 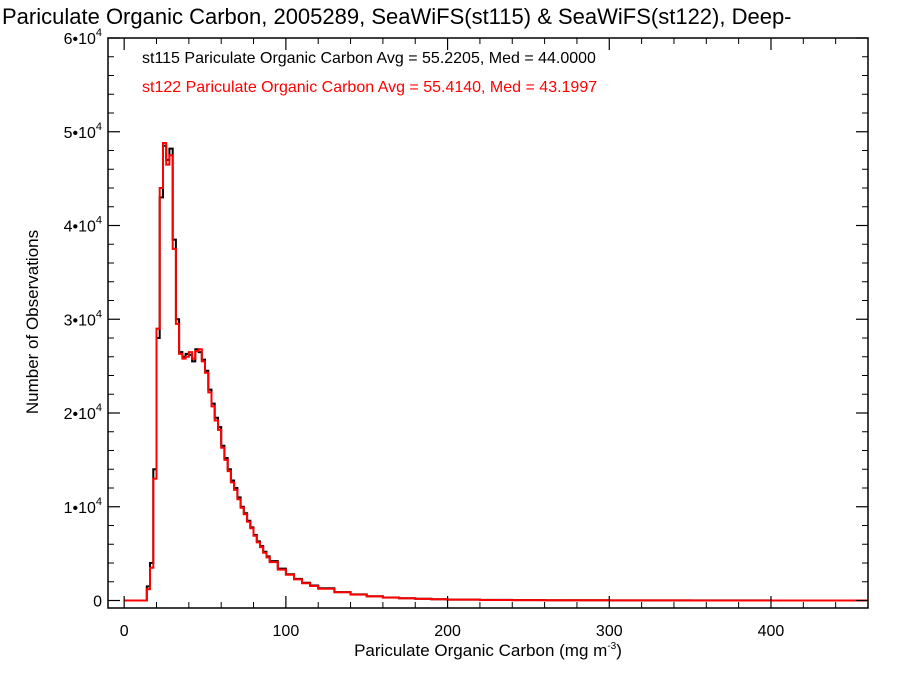 I want to click on x-tick-label: 300, so click(x=609, y=631).